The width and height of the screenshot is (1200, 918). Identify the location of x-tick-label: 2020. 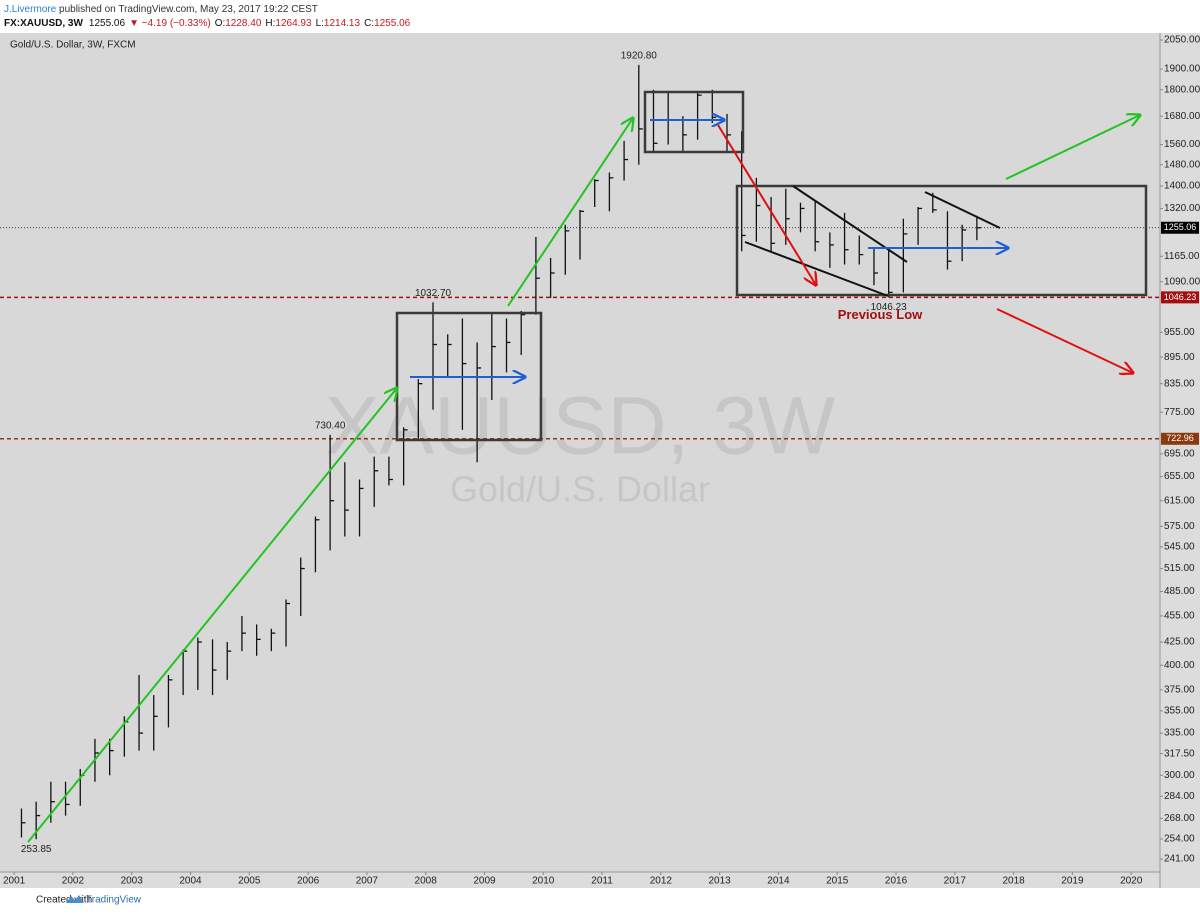
(1131, 881).